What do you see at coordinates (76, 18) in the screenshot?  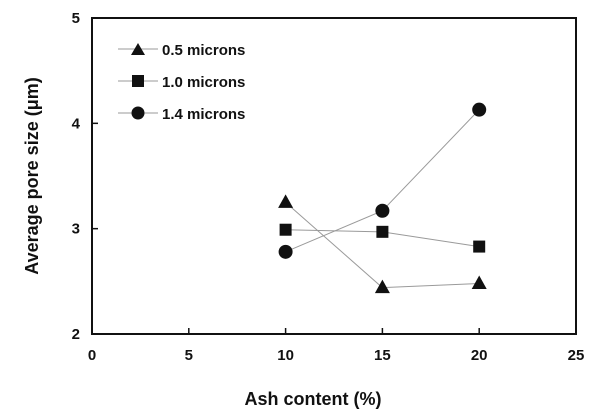 I see `y-tick-label: 5` at bounding box center [76, 18].